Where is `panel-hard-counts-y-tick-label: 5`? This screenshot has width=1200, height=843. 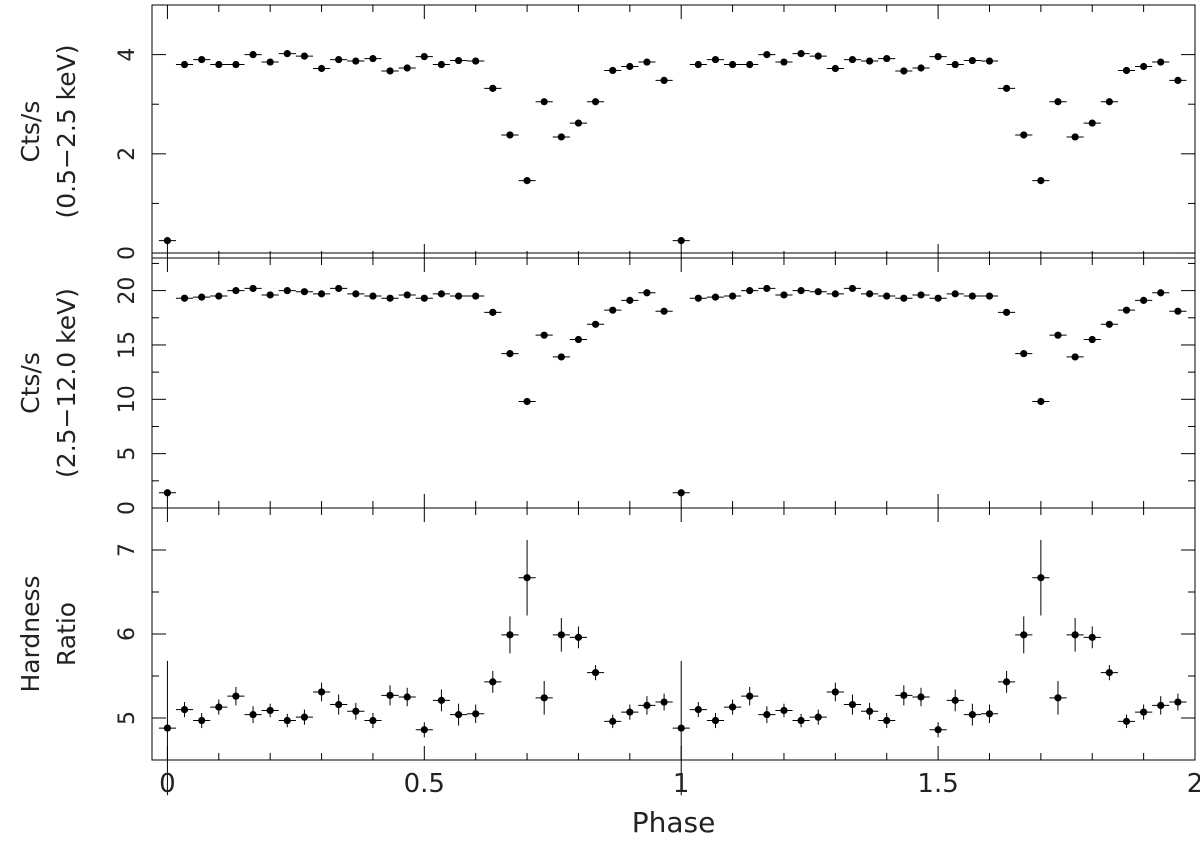
panel-hard-counts-y-tick-label: 5 is located at coordinates (127, 454).